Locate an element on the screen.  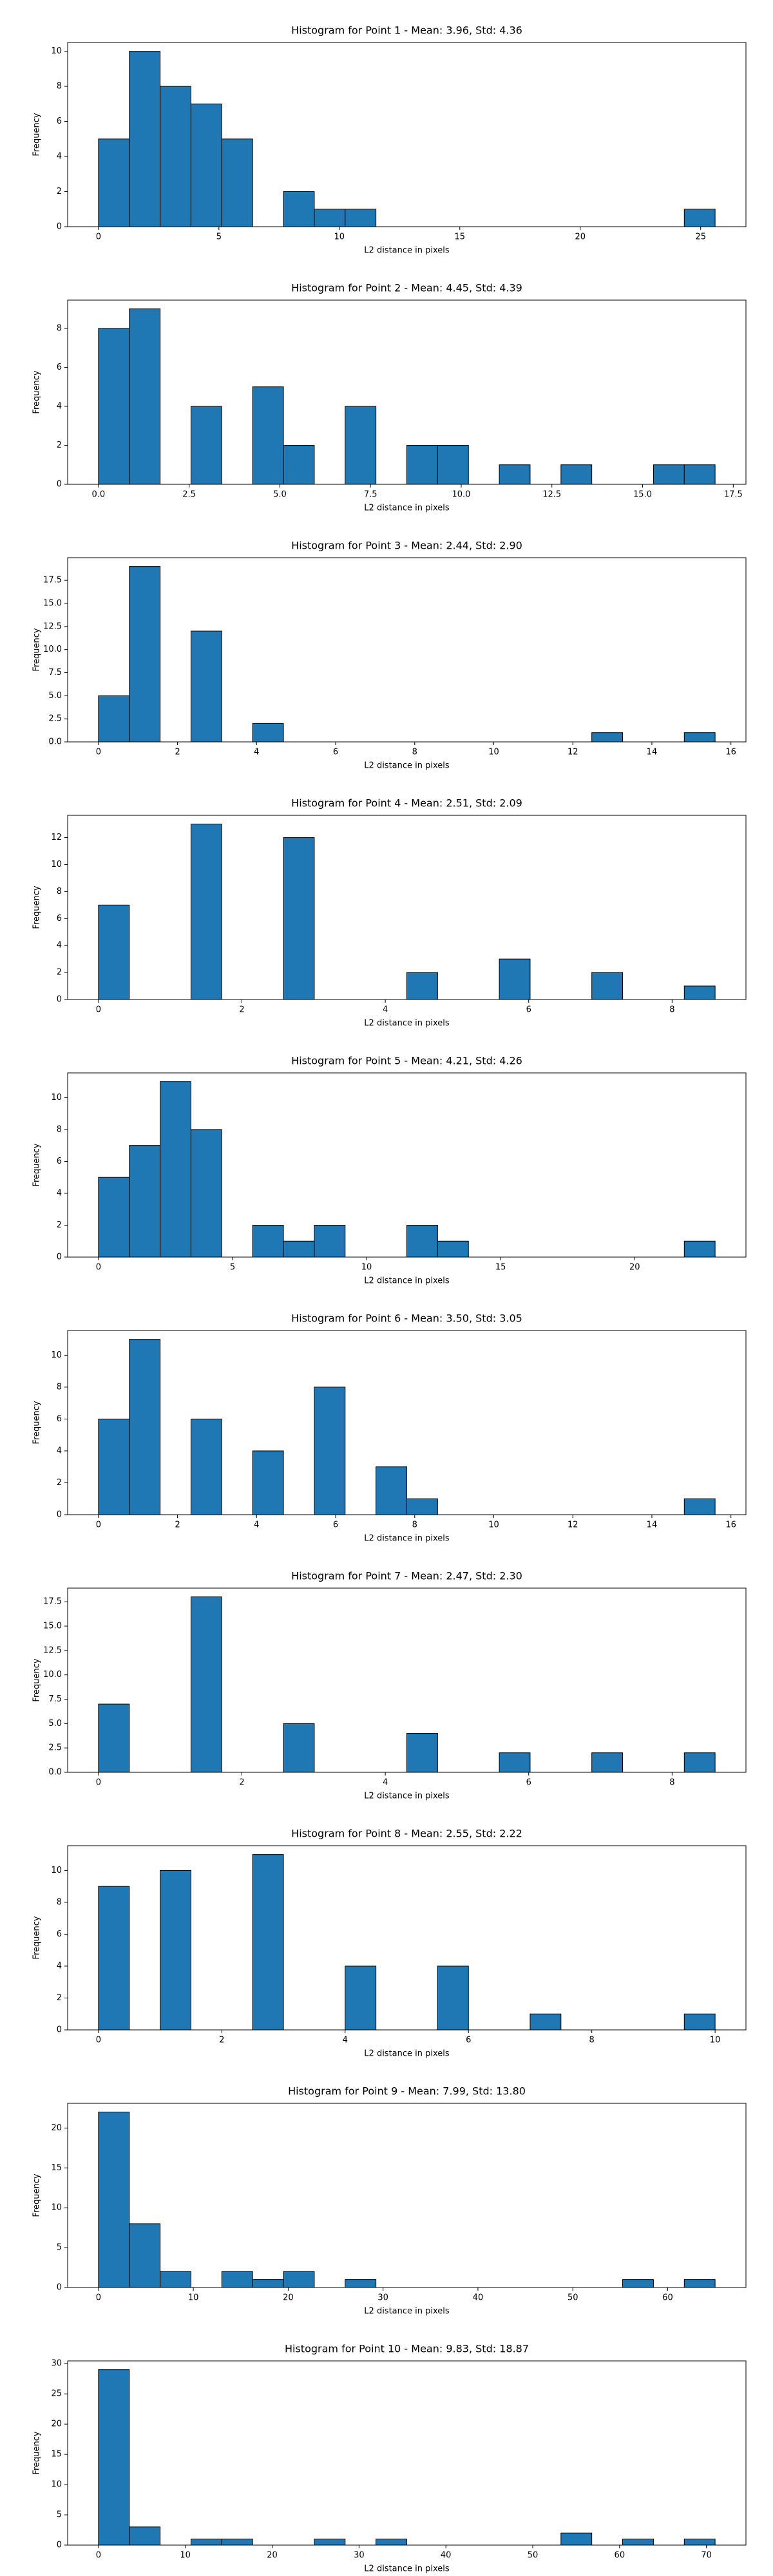
x-tick-label: 15 is located at coordinates (501, 1268).